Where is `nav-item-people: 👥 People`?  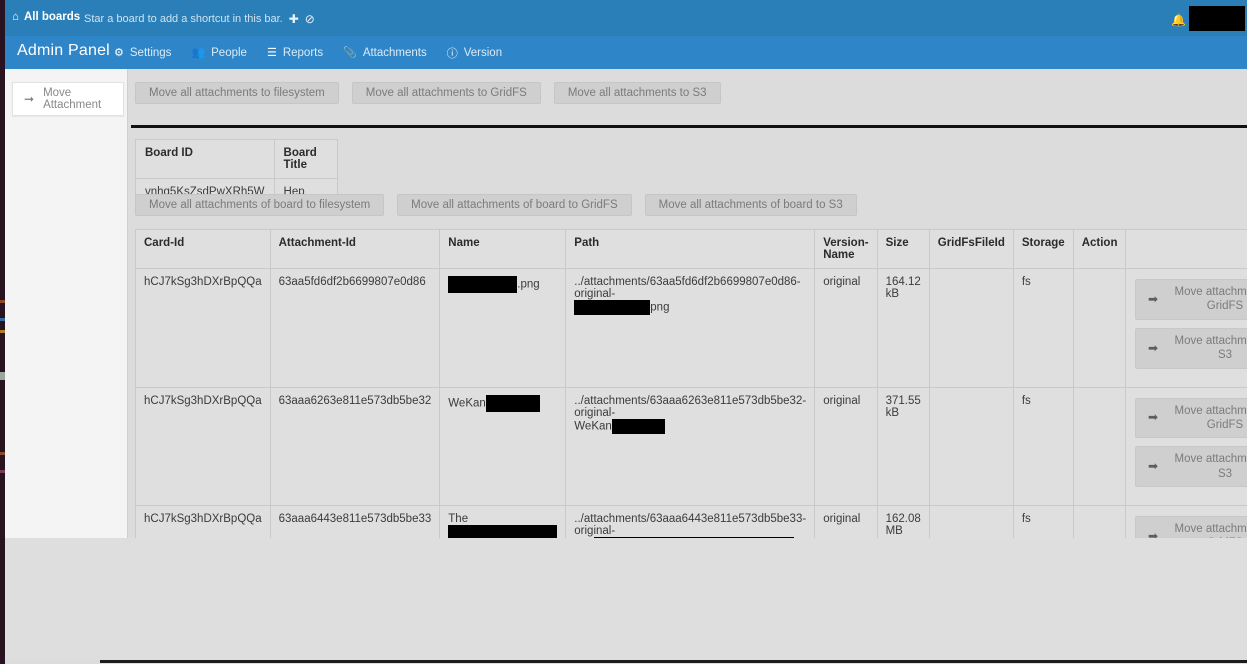
nav-item-people: 👥 People is located at coordinates (219, 52).